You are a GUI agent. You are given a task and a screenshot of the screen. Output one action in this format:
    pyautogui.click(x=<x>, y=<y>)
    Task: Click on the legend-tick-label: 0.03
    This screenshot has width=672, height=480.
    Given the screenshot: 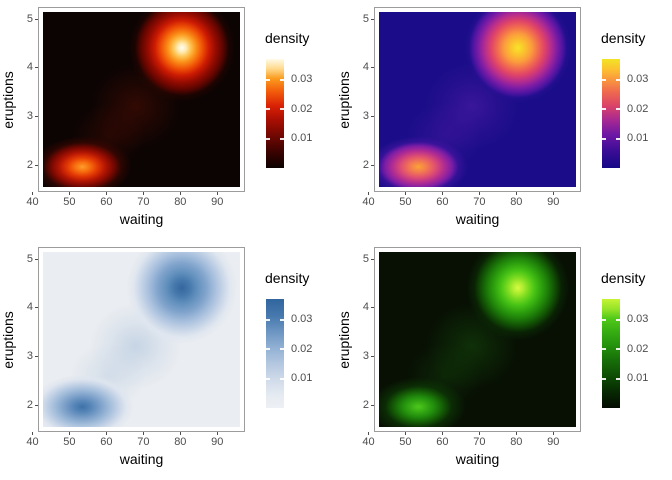 What is the action you would take?
    pyautogui.click(x=302, y=319)
    